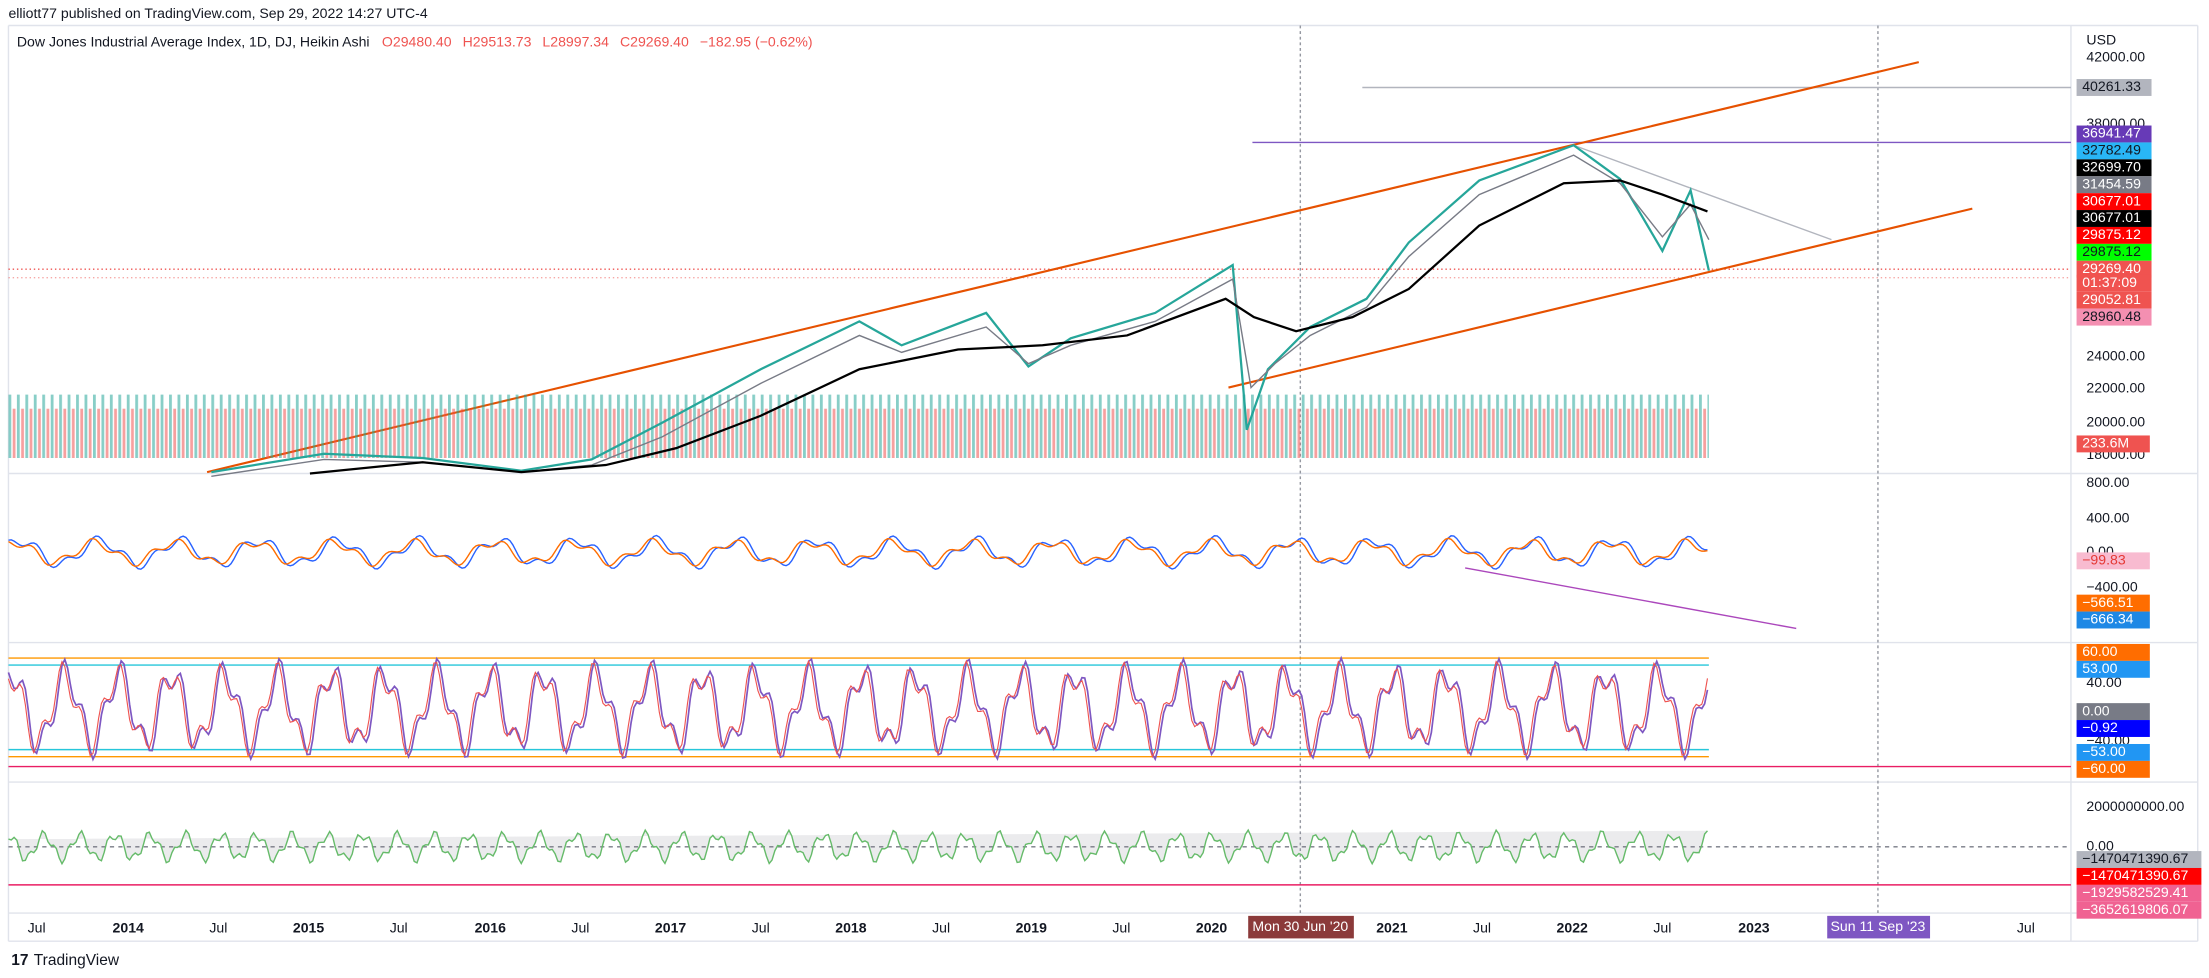 Image resolution: width=2209 pixels, height=978 pixels. I want to click on axis-label: 24000.00, so click(2115, 355).